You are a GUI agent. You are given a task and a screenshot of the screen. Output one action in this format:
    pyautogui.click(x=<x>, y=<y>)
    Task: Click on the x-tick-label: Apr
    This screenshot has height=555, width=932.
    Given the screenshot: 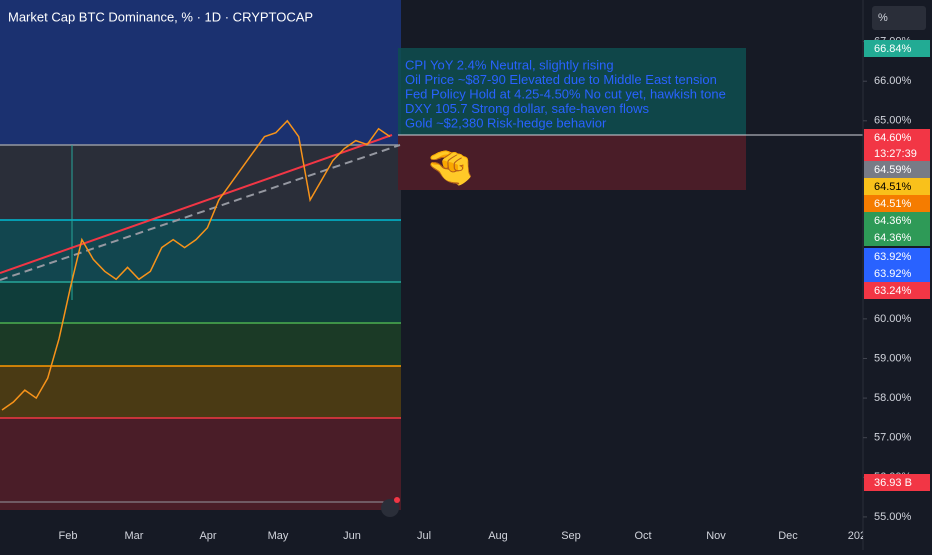 What is the action you would take?
    pyautogui.click(x=207, y=536)
    